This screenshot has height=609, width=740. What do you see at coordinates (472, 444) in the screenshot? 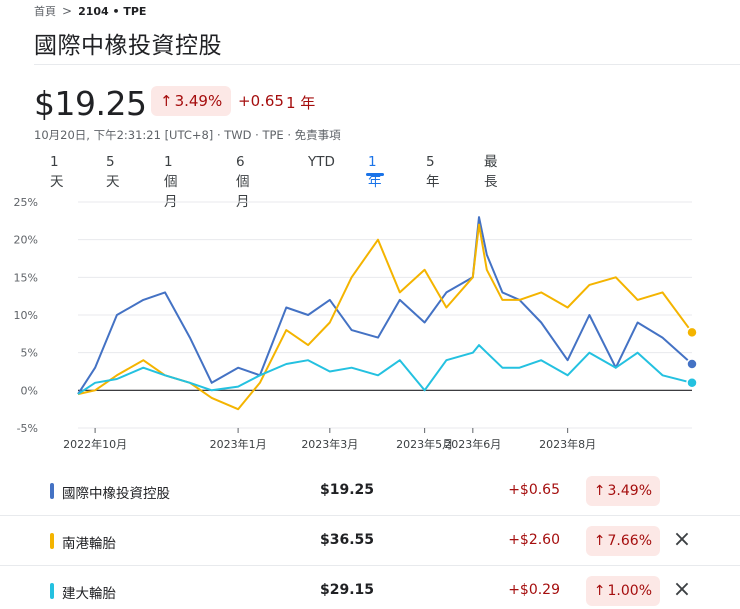
I see `x-tick-label: 2023年6月` at bounding box center [472, 444].